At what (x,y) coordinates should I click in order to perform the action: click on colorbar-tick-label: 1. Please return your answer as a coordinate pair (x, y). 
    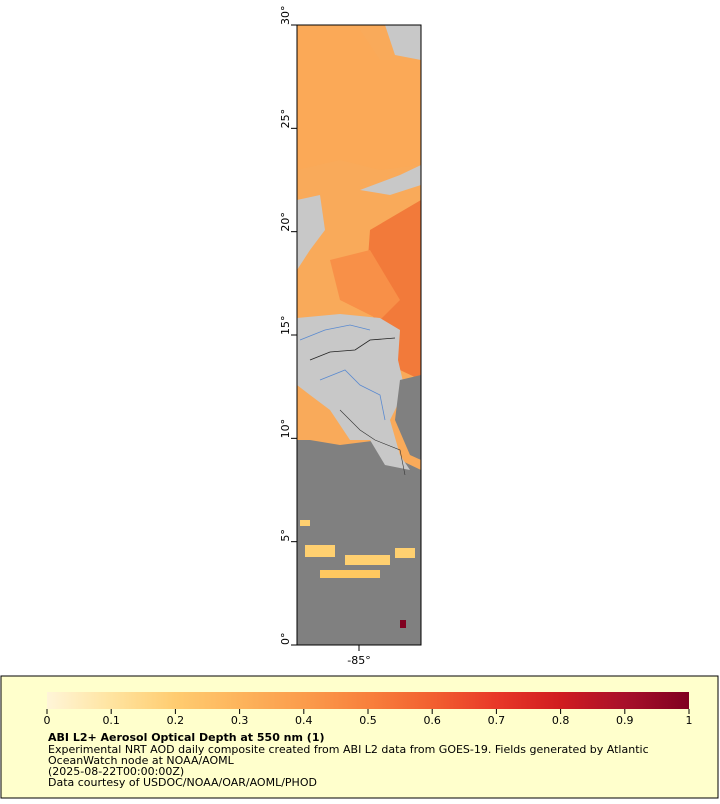
    Looking at the image, I should click on (689, 720).